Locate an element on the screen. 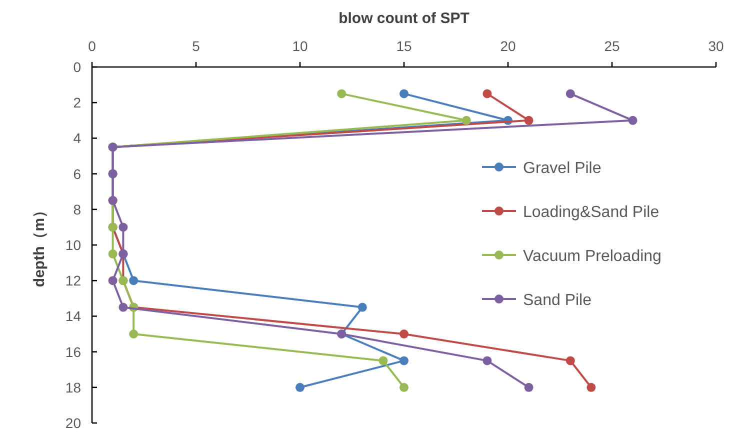 The width and height of the screenshot is (730, 448). x-tick-label: 15 is located at coordinates (404, 46).